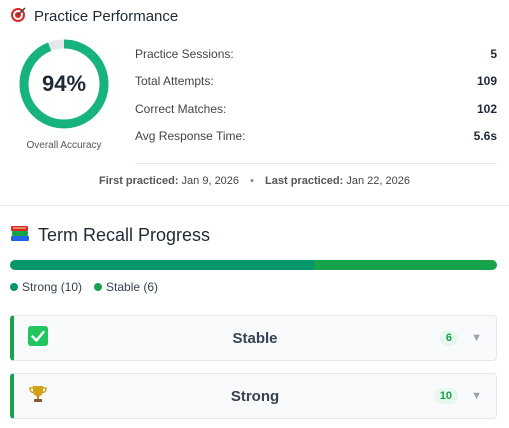 The width and height of the screenshot is (509, 428). I want to click on recall-progress-bar, so click(253, 265).